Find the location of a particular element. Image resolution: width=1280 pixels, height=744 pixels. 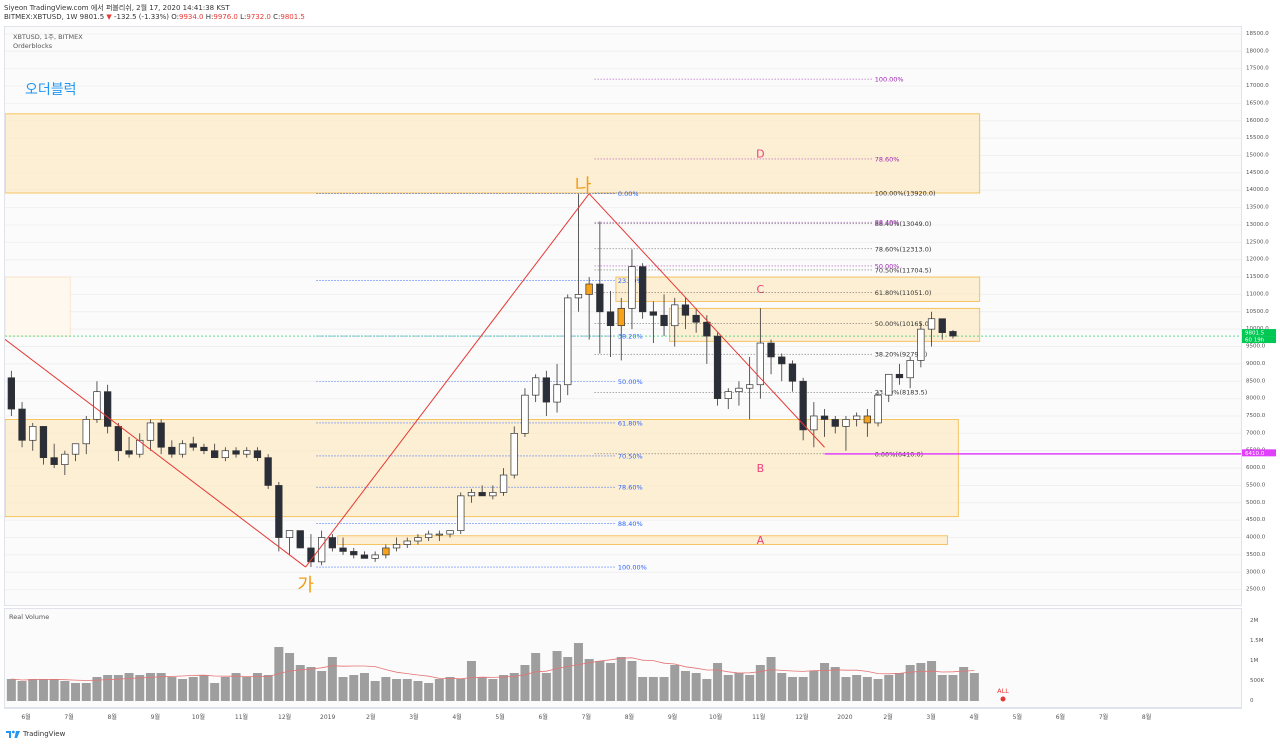

volume-chart-svg: ALL is located at coordinates (623, 658).